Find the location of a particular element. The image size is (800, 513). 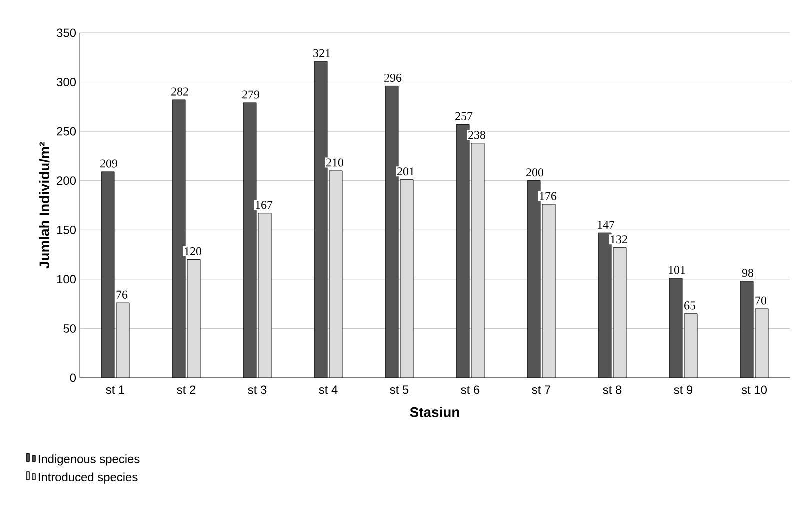

data-label: 98 is located at coordinates (748, 273).